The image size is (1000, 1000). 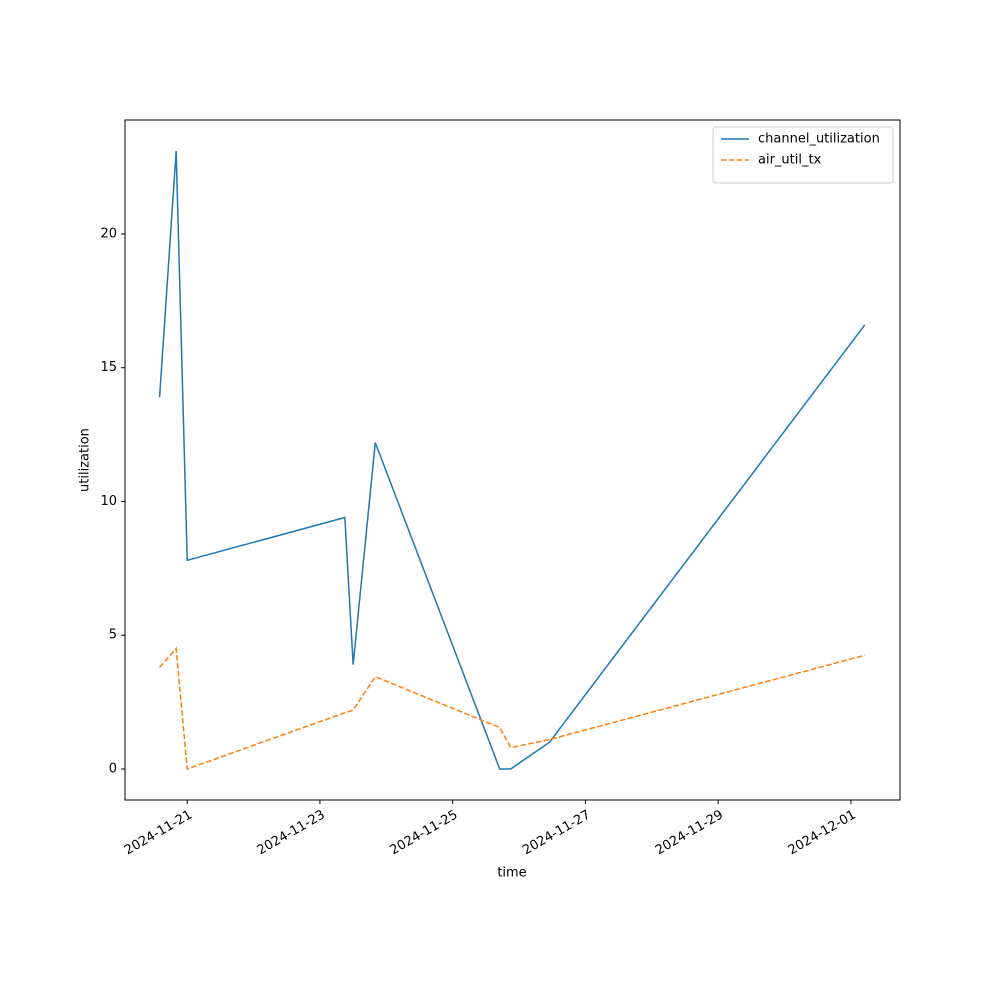 What do you see at coordinates (113, 635) in the screenshot?
I see `y-tick-label: 5` at bounding box center [113, 635].